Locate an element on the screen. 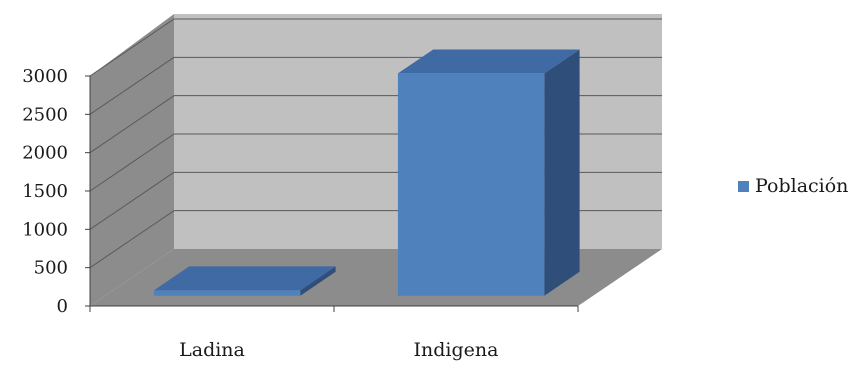  y-tick-label: 2000 is located at coordinates (45, 153).